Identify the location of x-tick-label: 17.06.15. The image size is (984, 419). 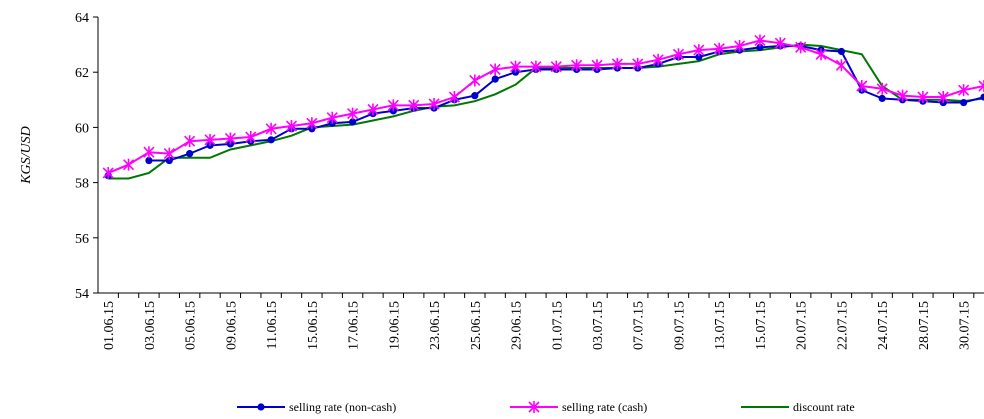
(354, 325).